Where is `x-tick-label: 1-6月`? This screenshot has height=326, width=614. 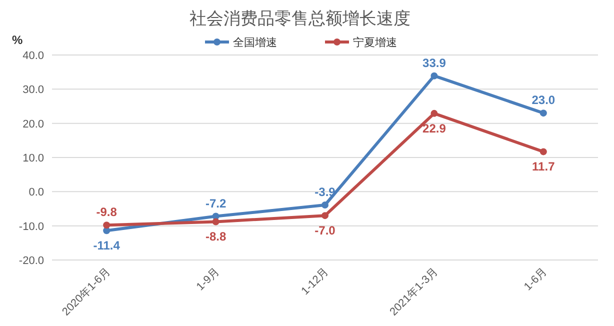
x-tick-label: 1-6月 is located at coordinates (536, 280).